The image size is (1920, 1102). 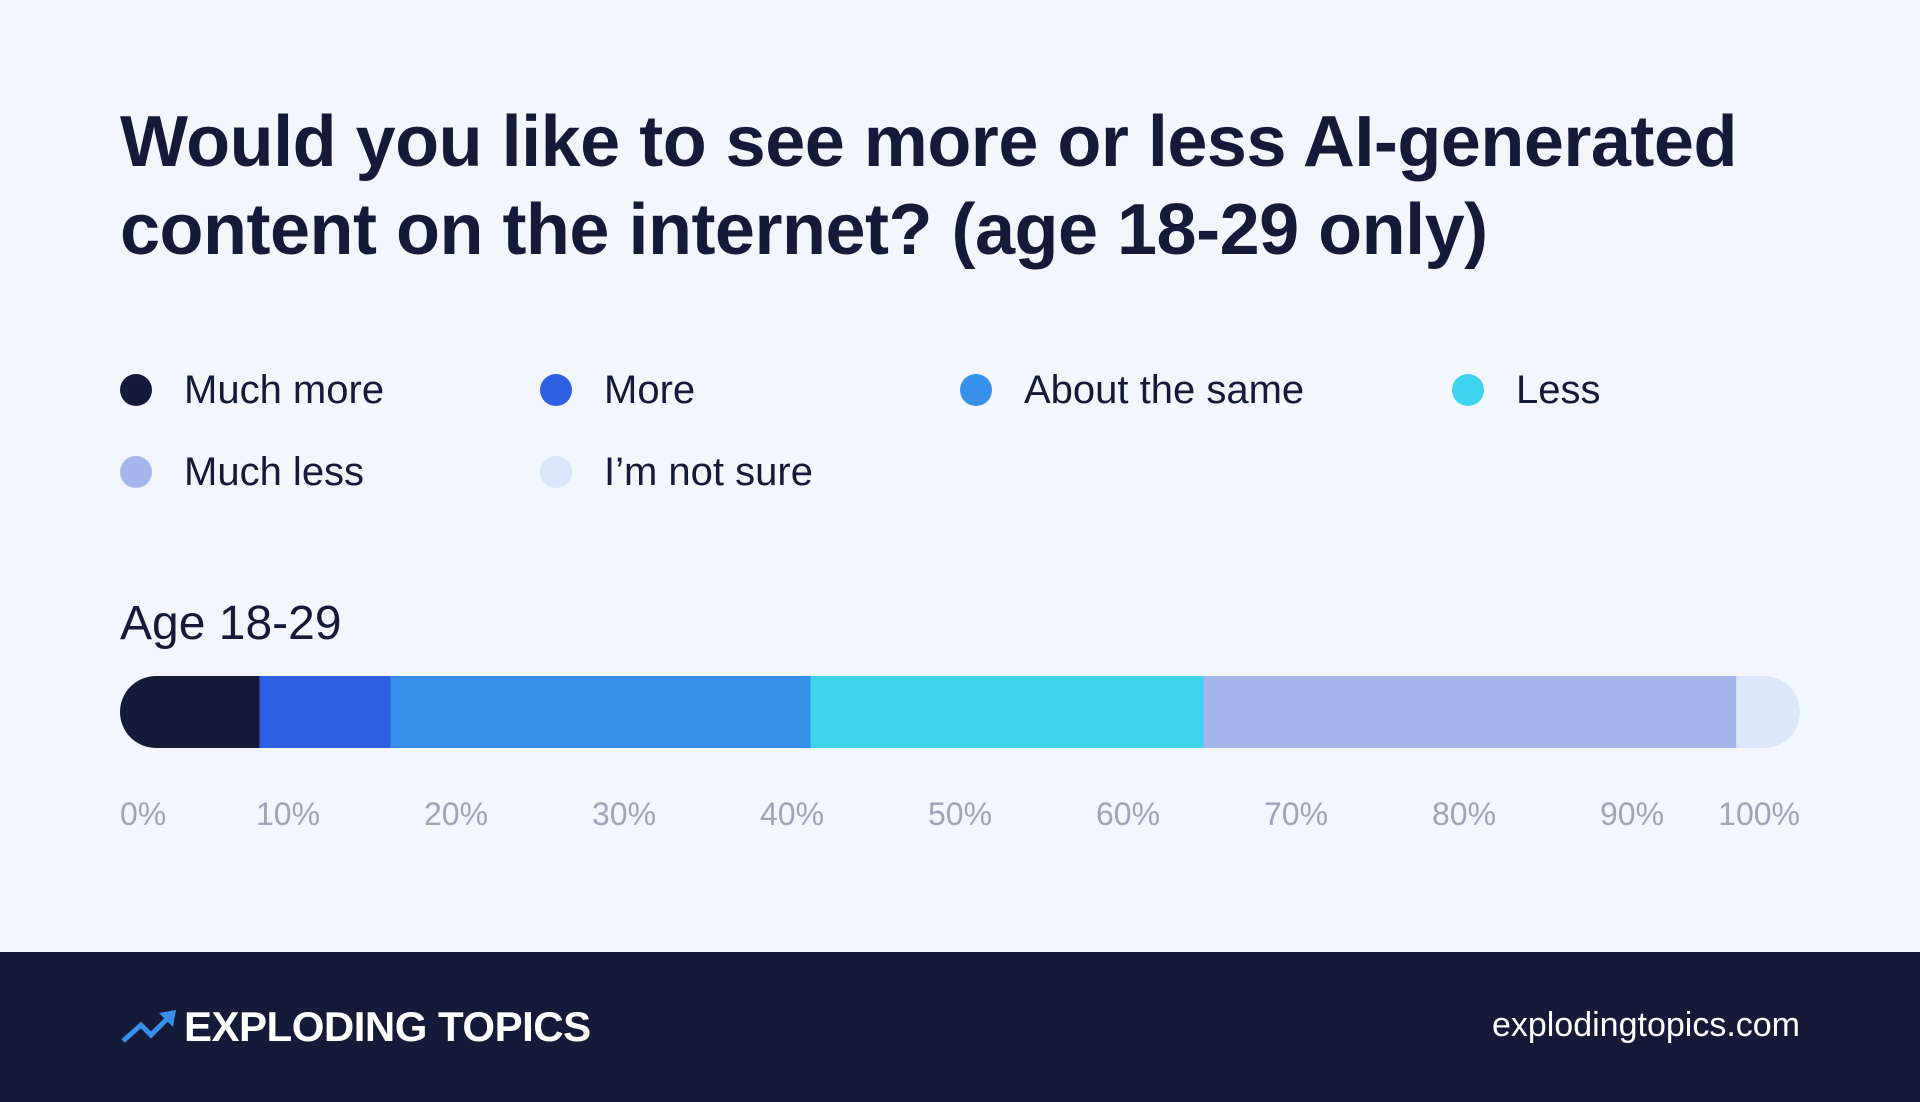 What do you see at coordinates (190, 712) in the screenshot?
I see `bar-segment-much-more` at bounding box center [190, 712].